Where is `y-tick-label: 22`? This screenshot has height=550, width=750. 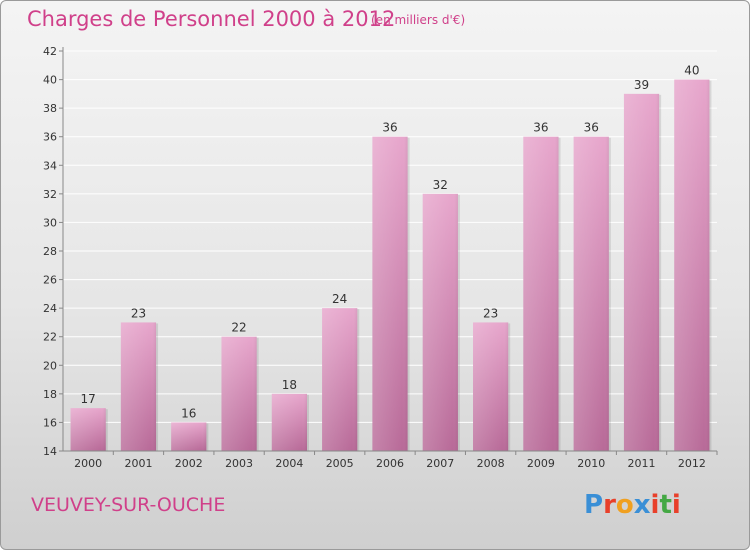
y-tick-label: 22 is located at coordinates (50, 337).